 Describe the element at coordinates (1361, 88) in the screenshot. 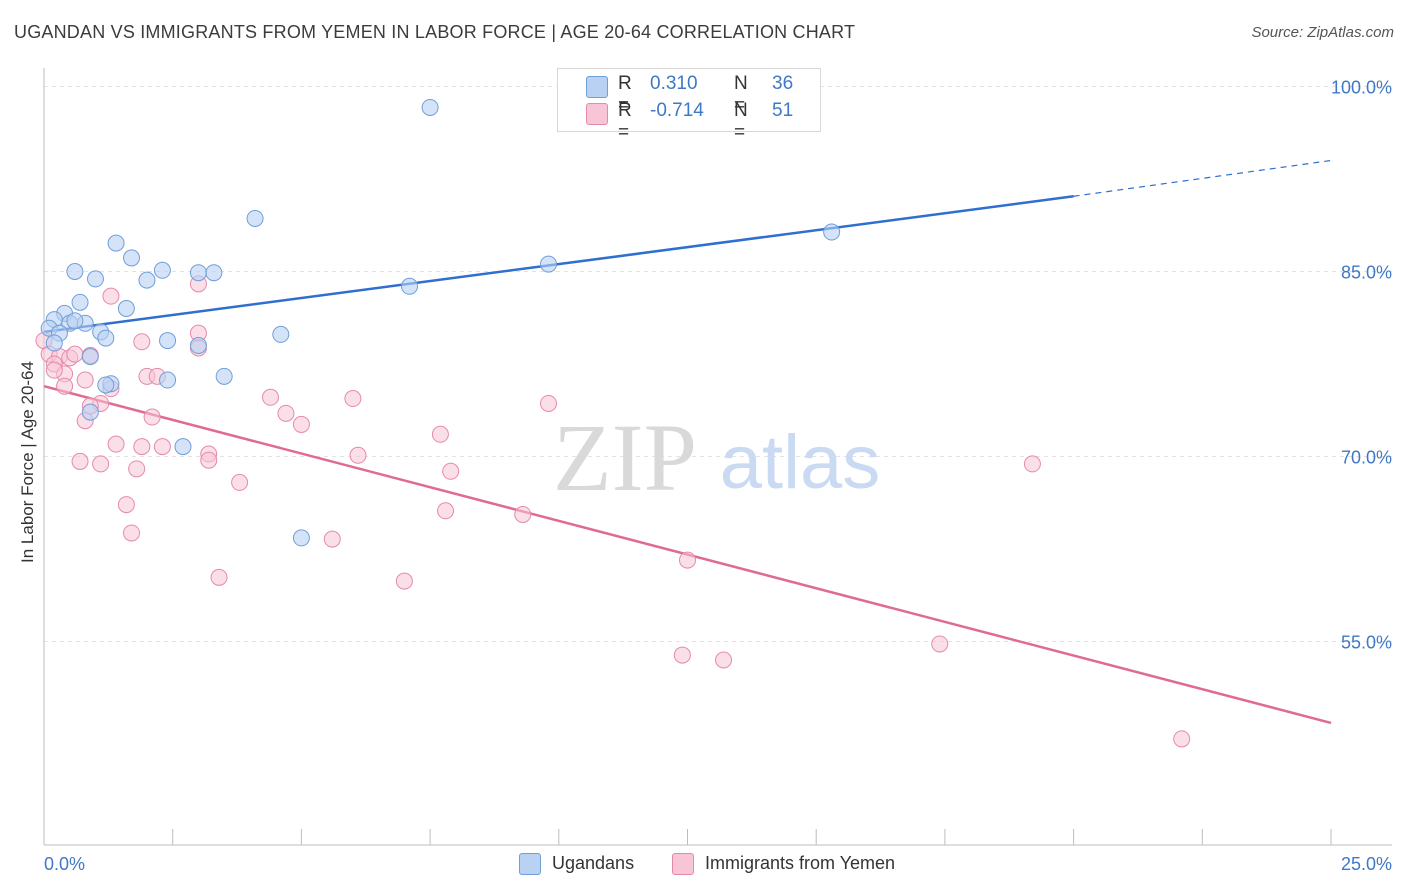

I see `y-tick-label: 100.0%` at that location.